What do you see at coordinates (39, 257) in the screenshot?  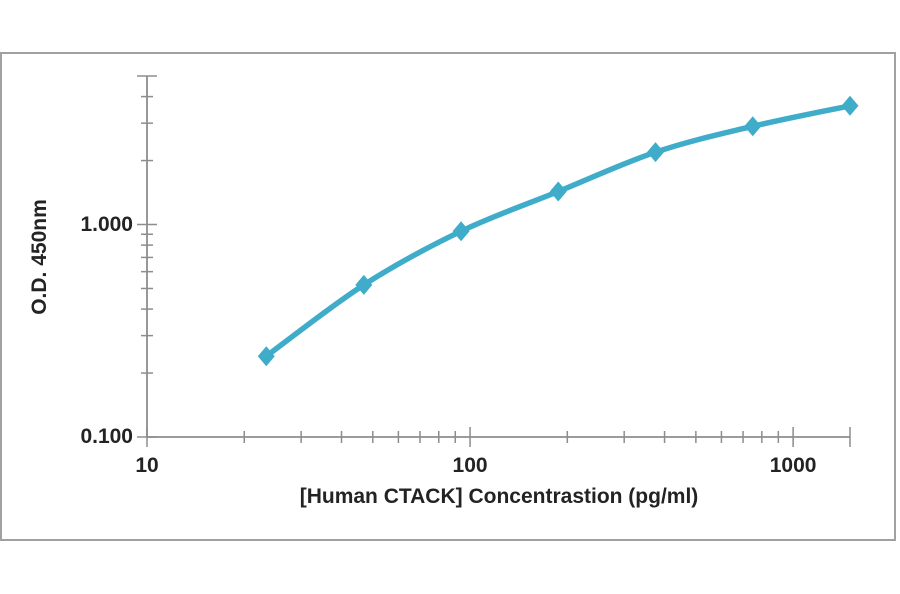 I see `y-axis-title: O.D. 450nm` at bounding box center [39, 257].